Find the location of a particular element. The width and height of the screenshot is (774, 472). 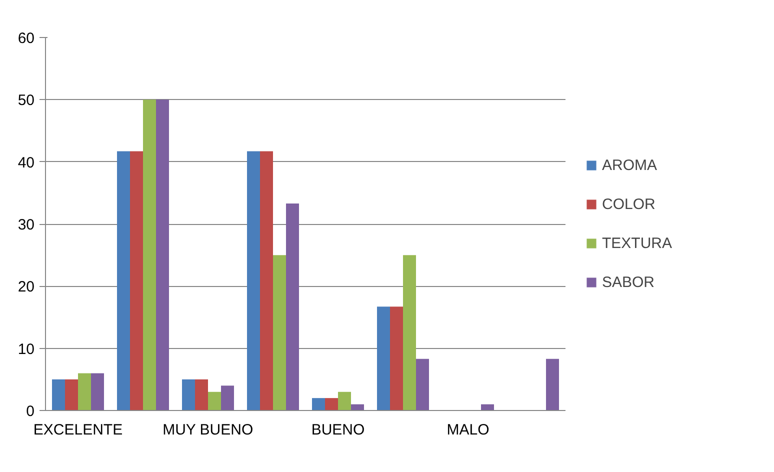

y-tick-label: 0 is located at coordinates (30, 411).